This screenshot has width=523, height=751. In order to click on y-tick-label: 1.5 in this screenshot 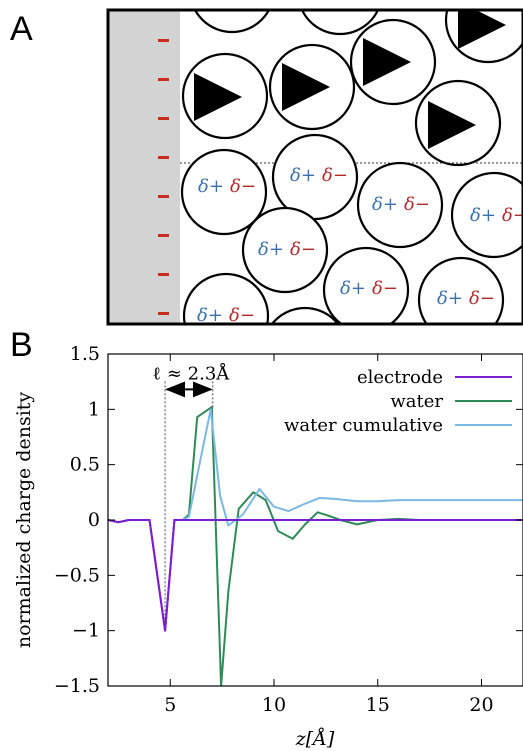, I will do `click(85, 354)`.